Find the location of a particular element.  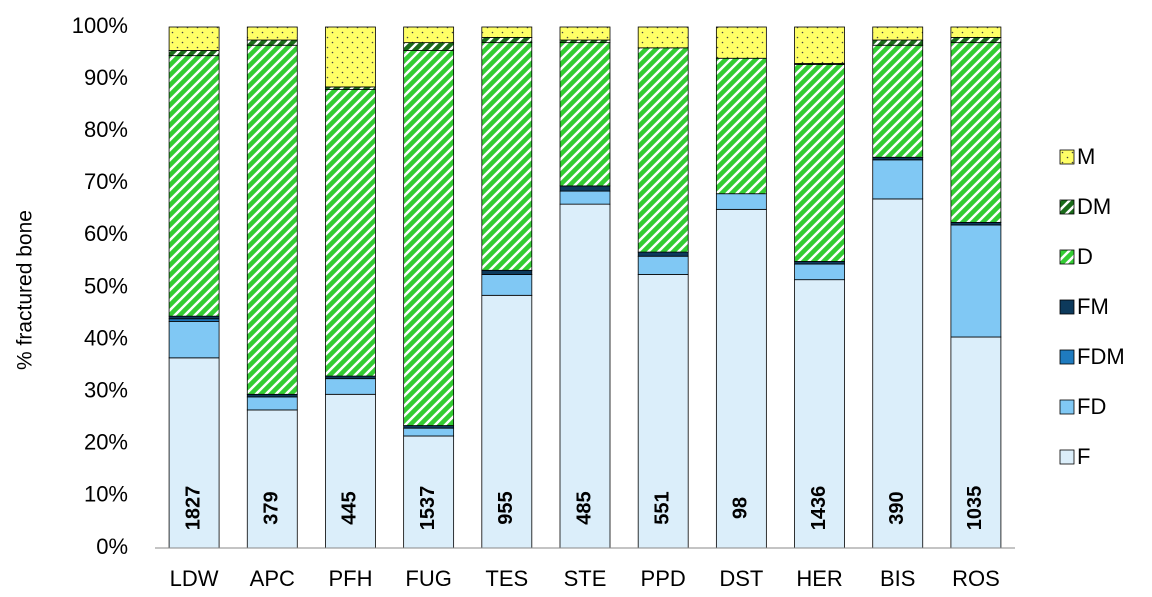

y-tick-label: 0% is located at coordinates (112, 546).